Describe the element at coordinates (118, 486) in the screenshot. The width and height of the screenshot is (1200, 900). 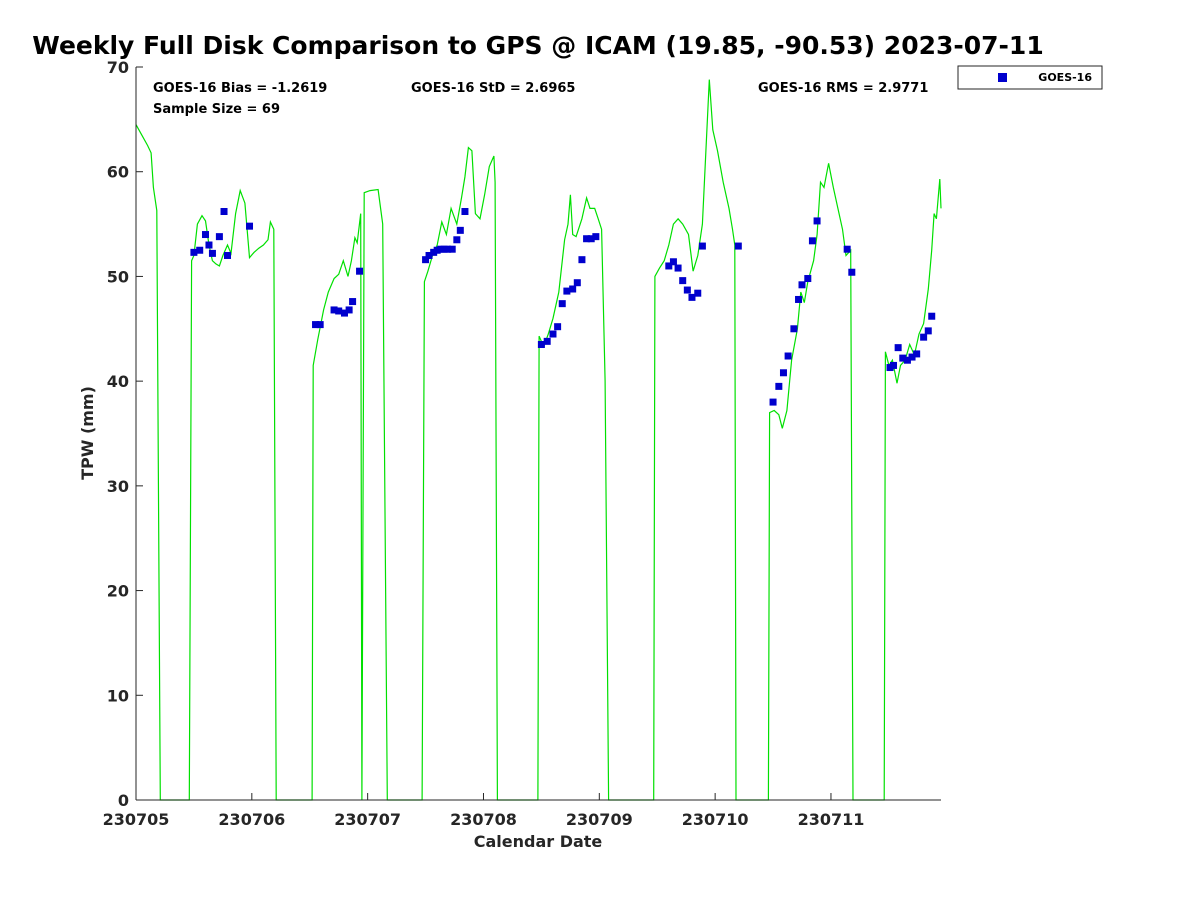
I see `y-tick-label: 30` at that location.